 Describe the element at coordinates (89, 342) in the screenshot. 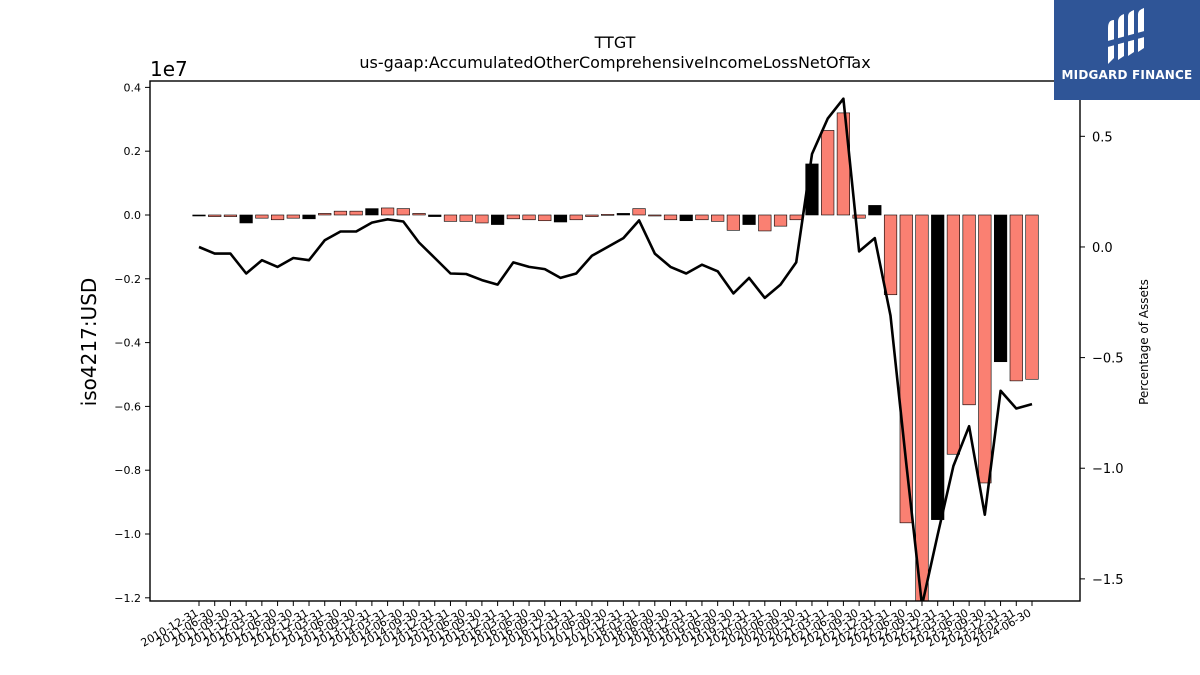

I see `y-axis-label: iso4217:USD` at that location.